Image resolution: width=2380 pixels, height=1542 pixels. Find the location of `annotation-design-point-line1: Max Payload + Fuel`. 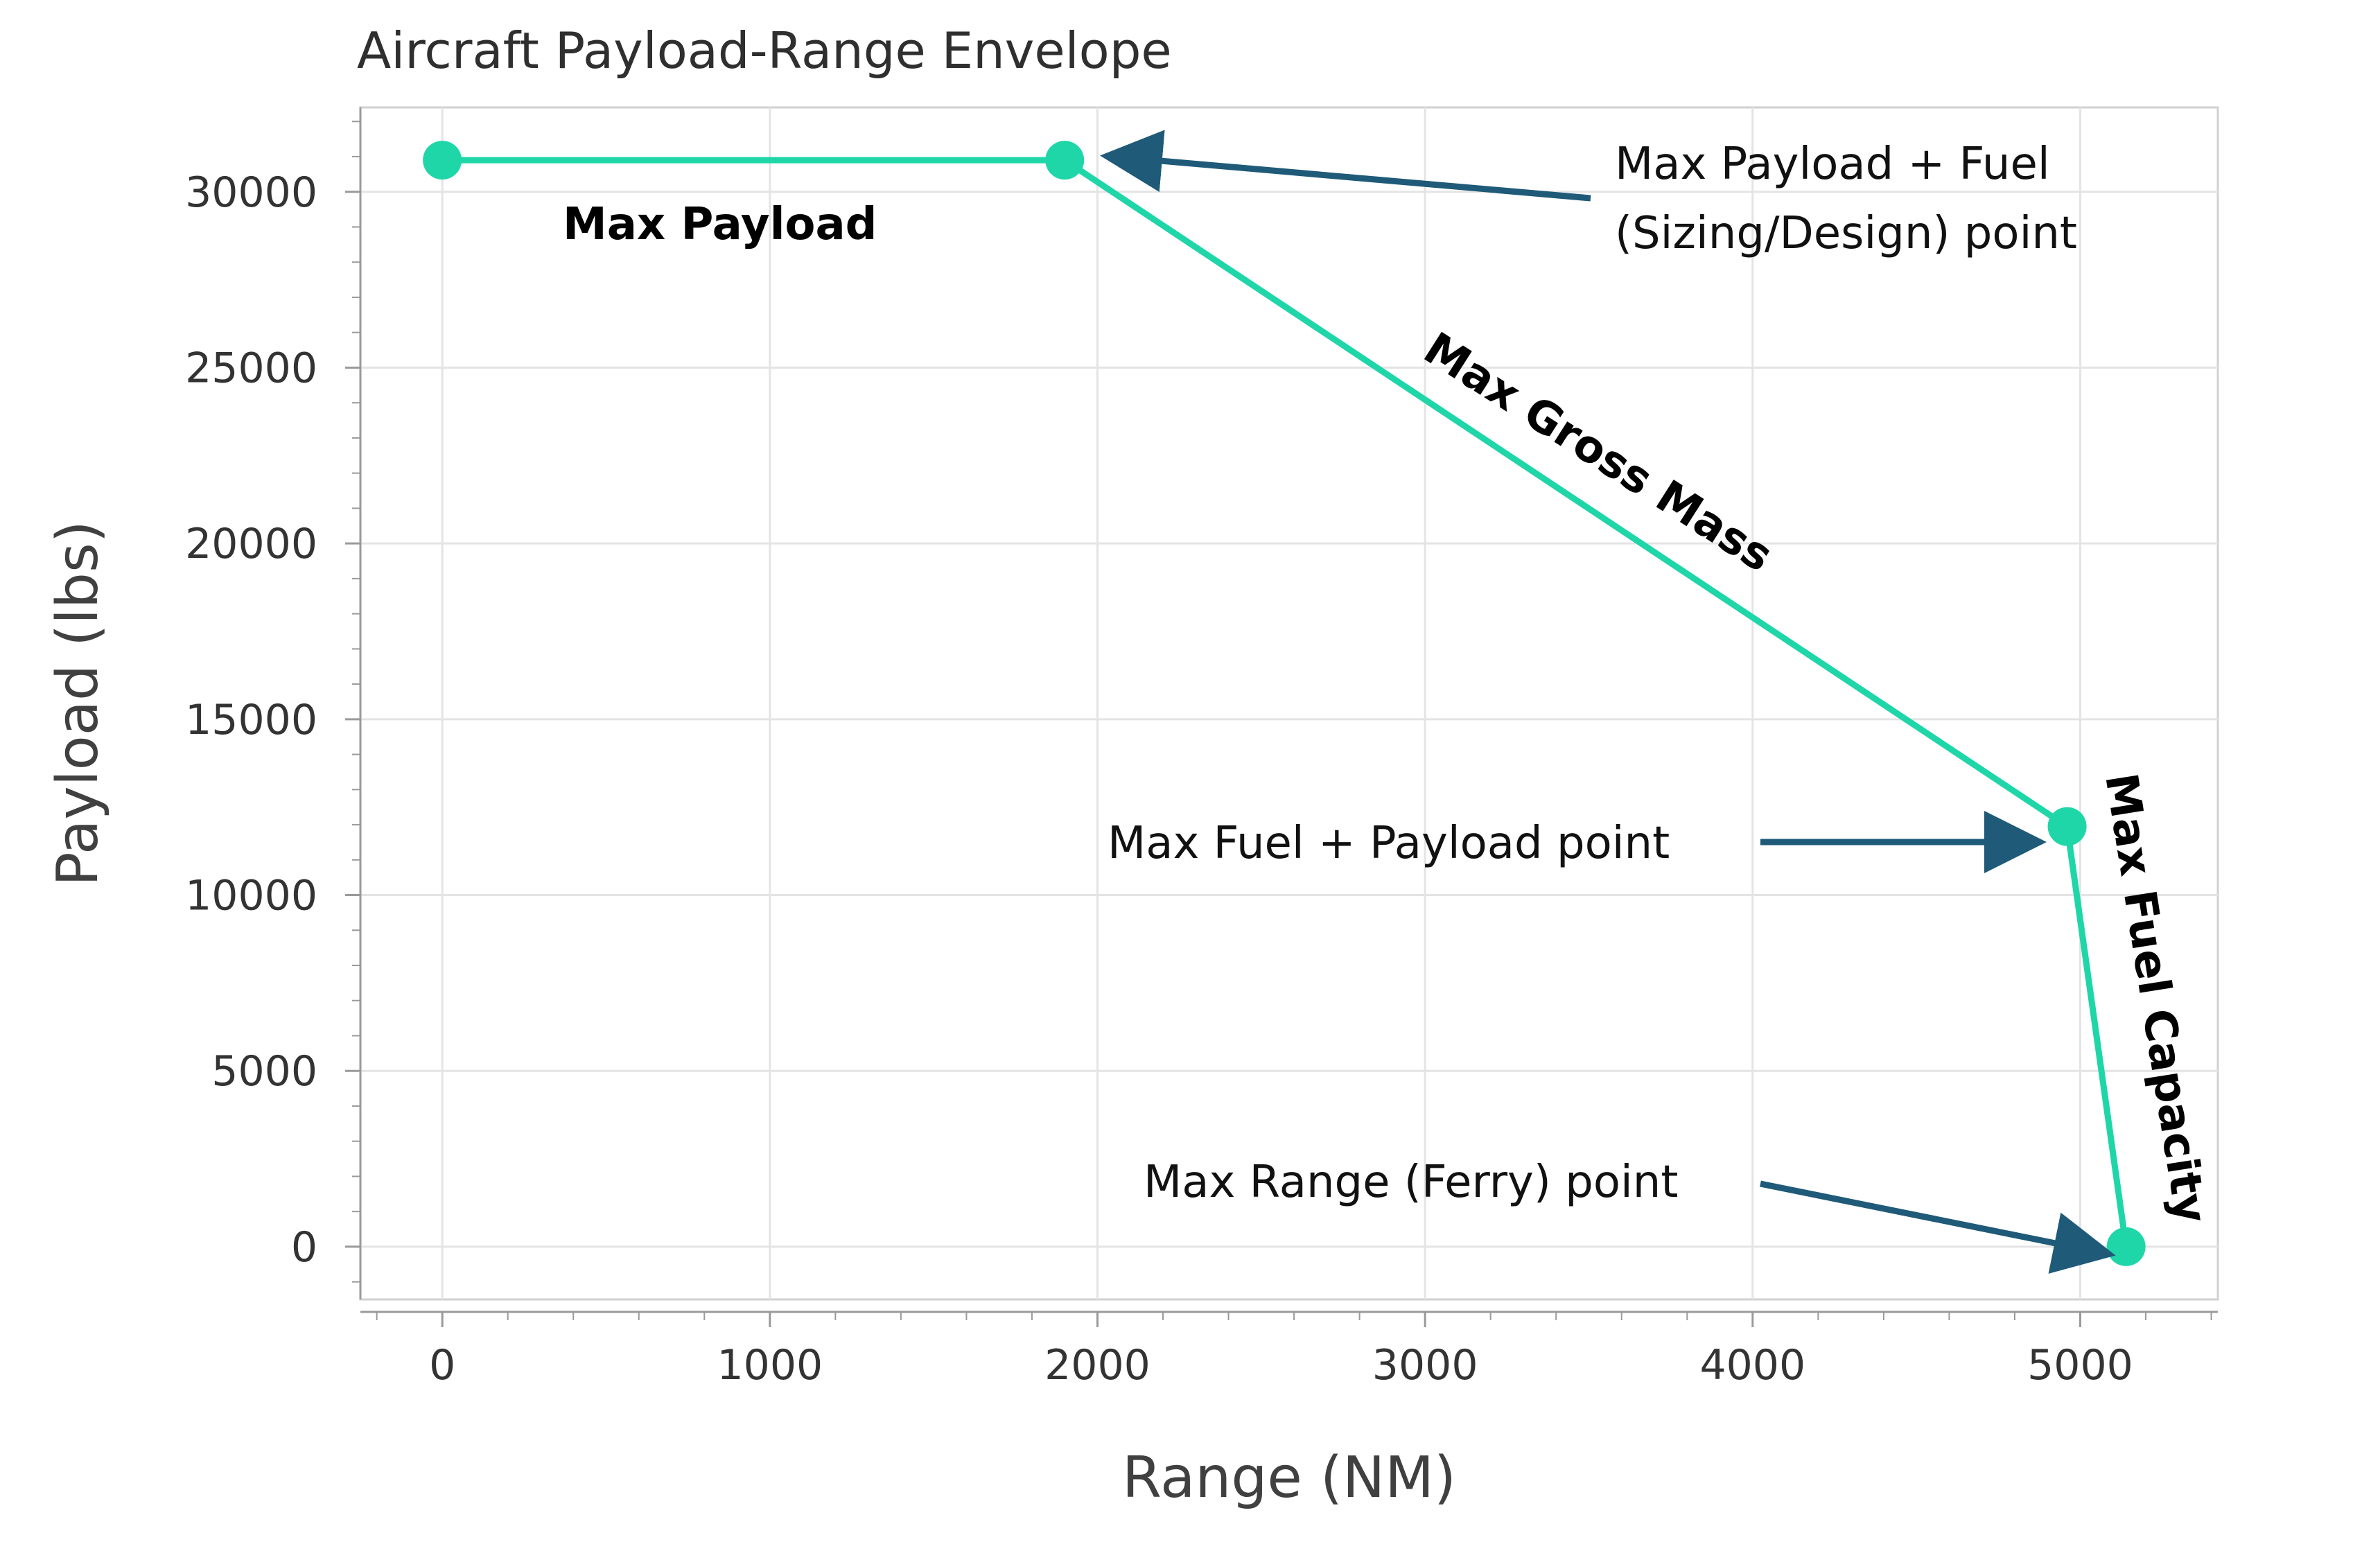

annotation-design-point-line1: Max Payload + Fuel is located at coordinates (1832, 164).